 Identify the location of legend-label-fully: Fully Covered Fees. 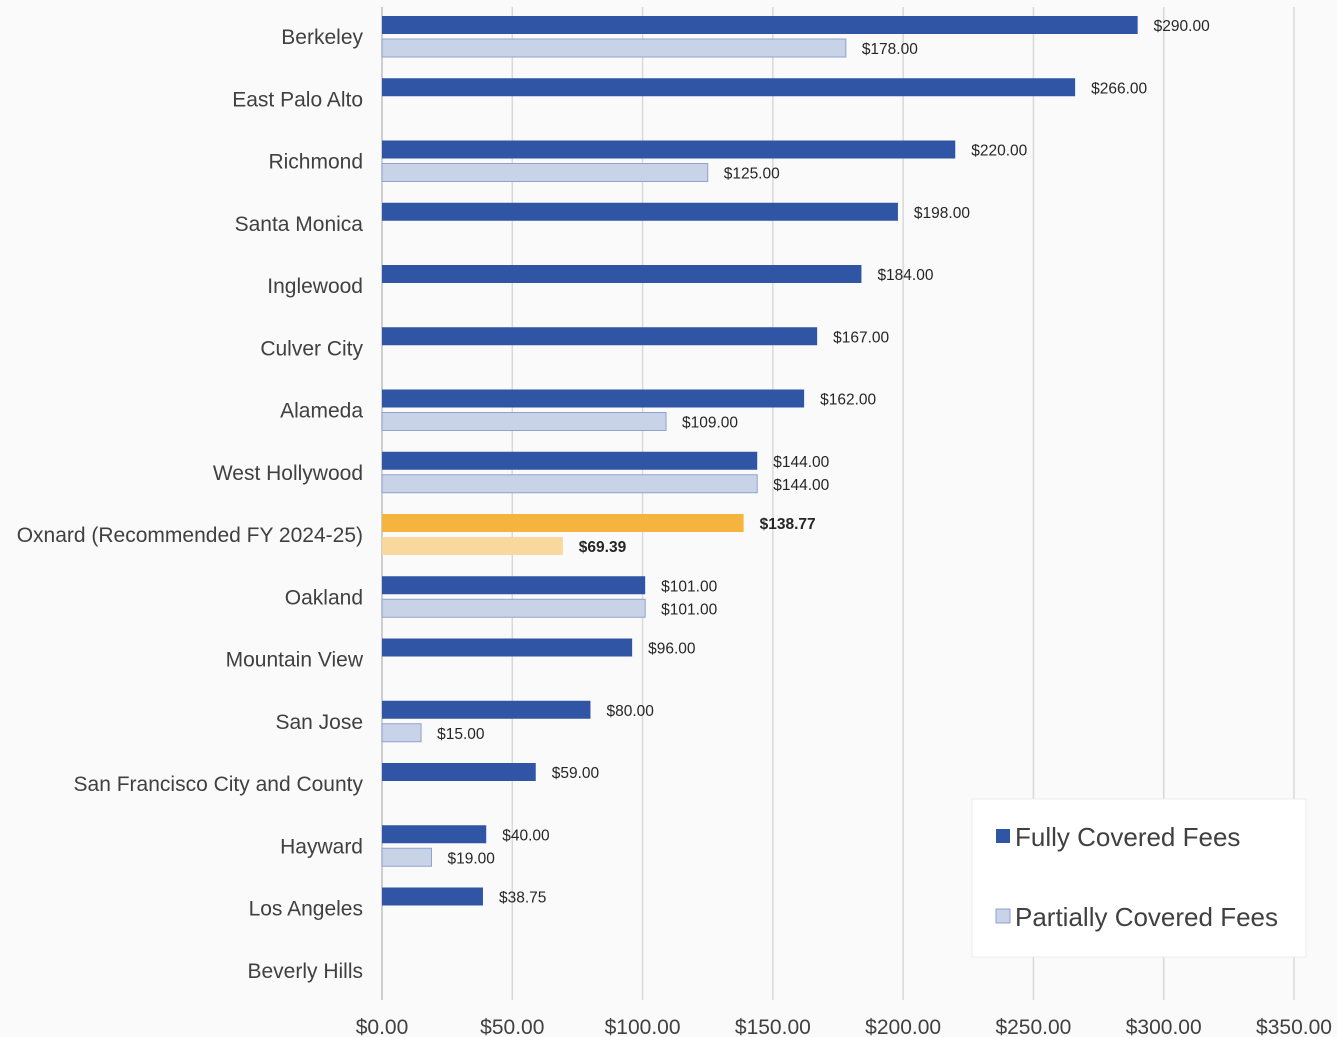
(1127, 837).